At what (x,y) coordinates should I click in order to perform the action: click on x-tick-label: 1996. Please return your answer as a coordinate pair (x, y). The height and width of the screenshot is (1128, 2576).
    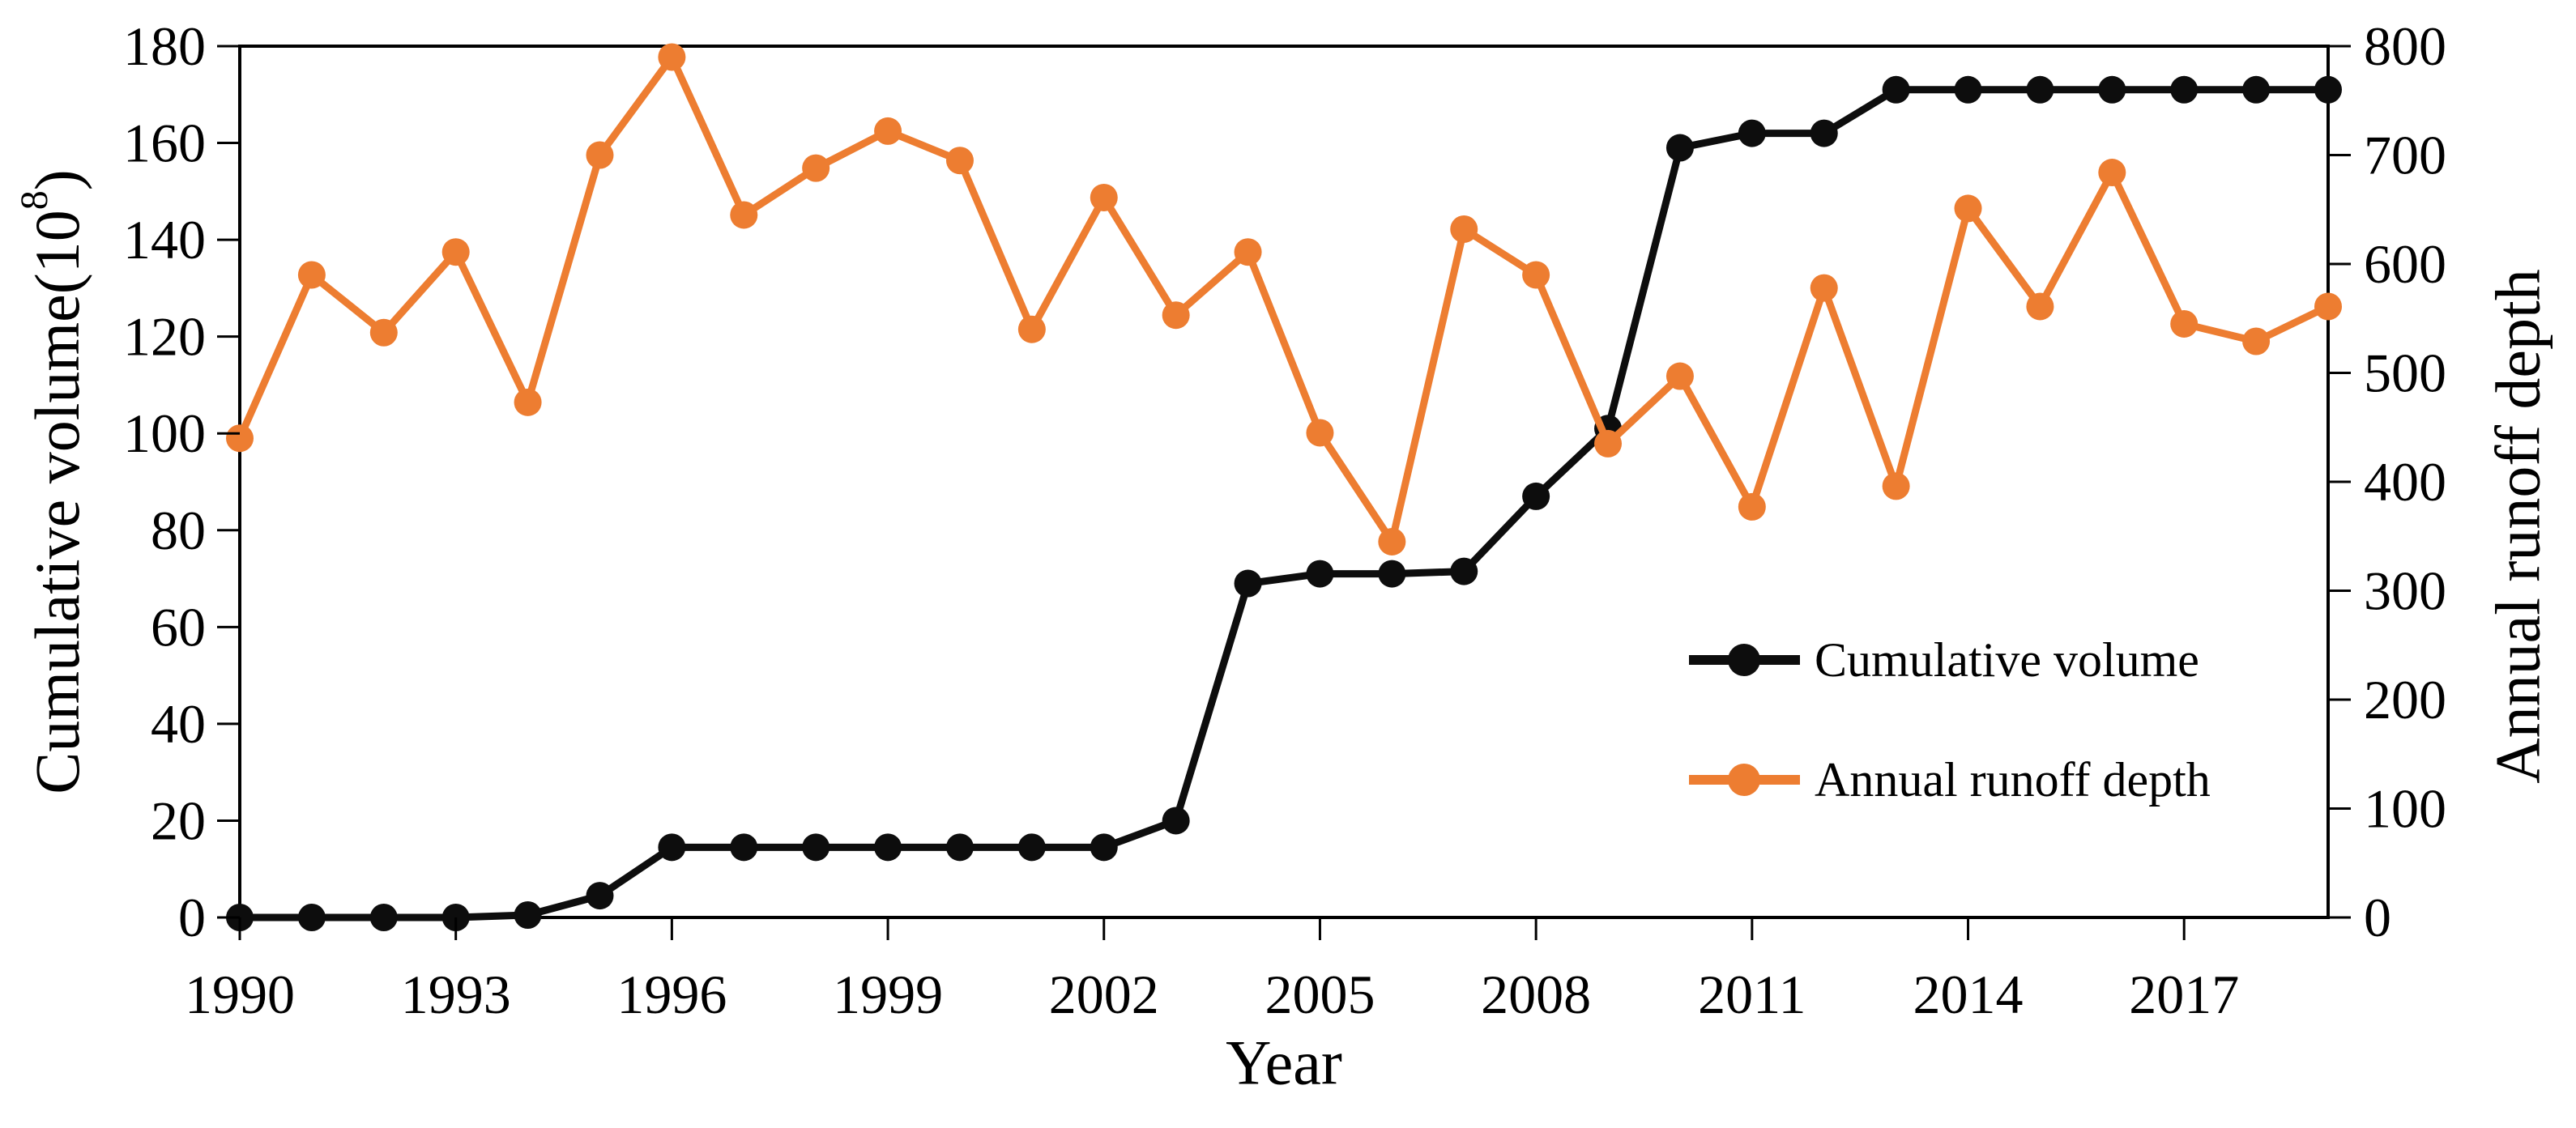
    Looking at the image, I should click on (672, 994).